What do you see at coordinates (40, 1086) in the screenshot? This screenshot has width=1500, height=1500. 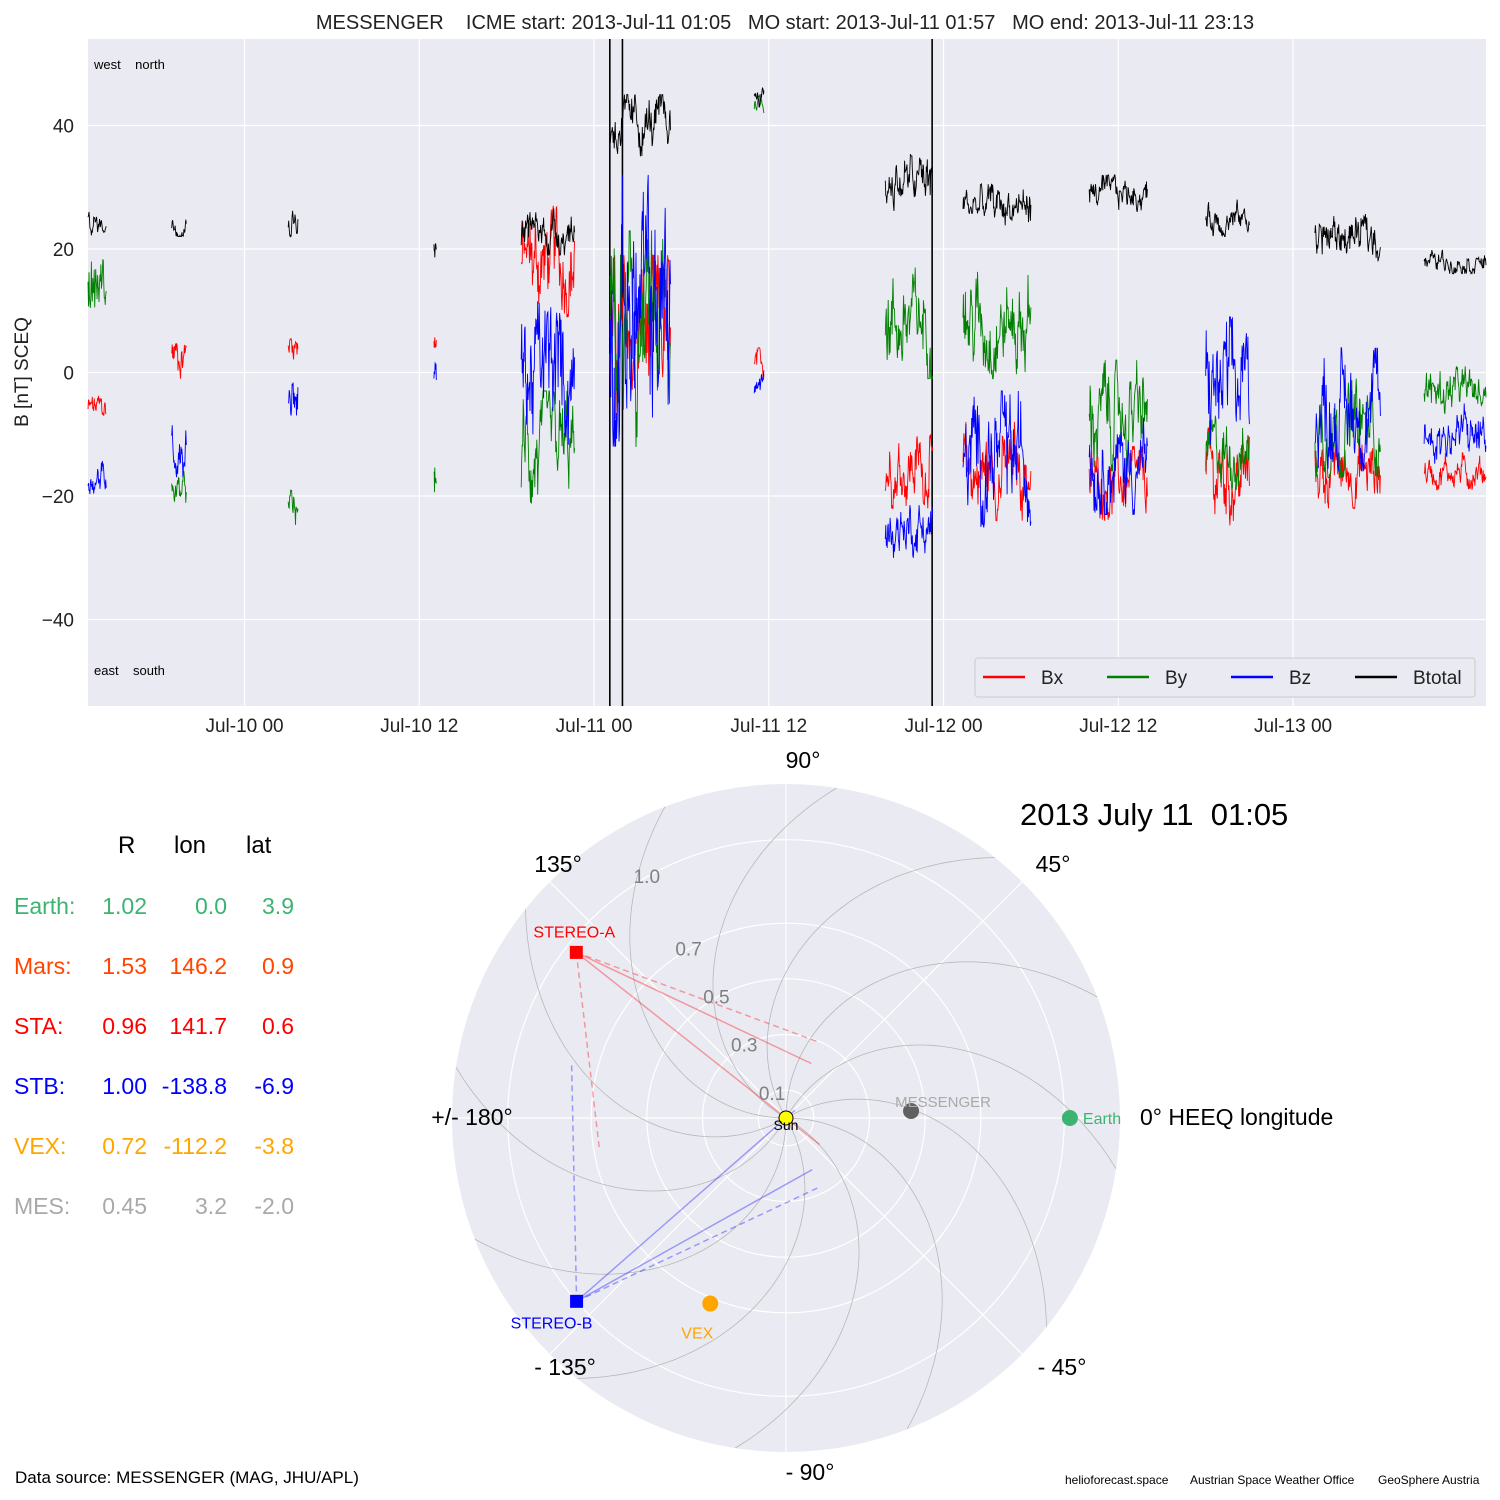 I see `position-label: STB:` at bounding box center [40, 1086].